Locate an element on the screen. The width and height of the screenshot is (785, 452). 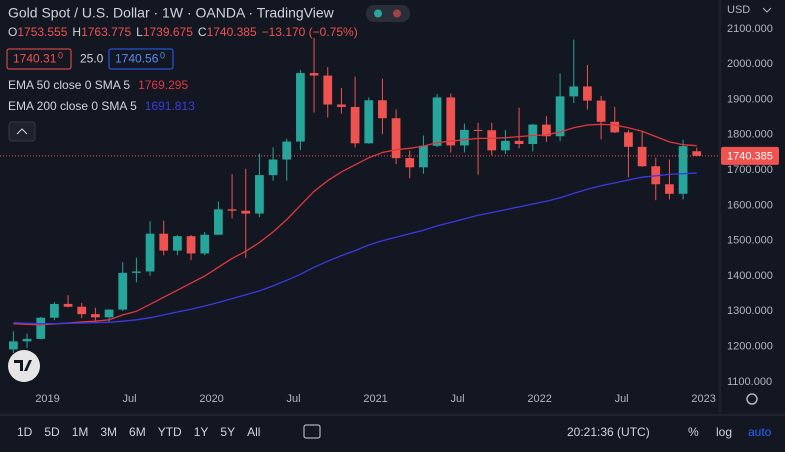
indicator-legend: EMA 200 close 0 SMA 5 1691.813 is located at coordinates (101, 106).